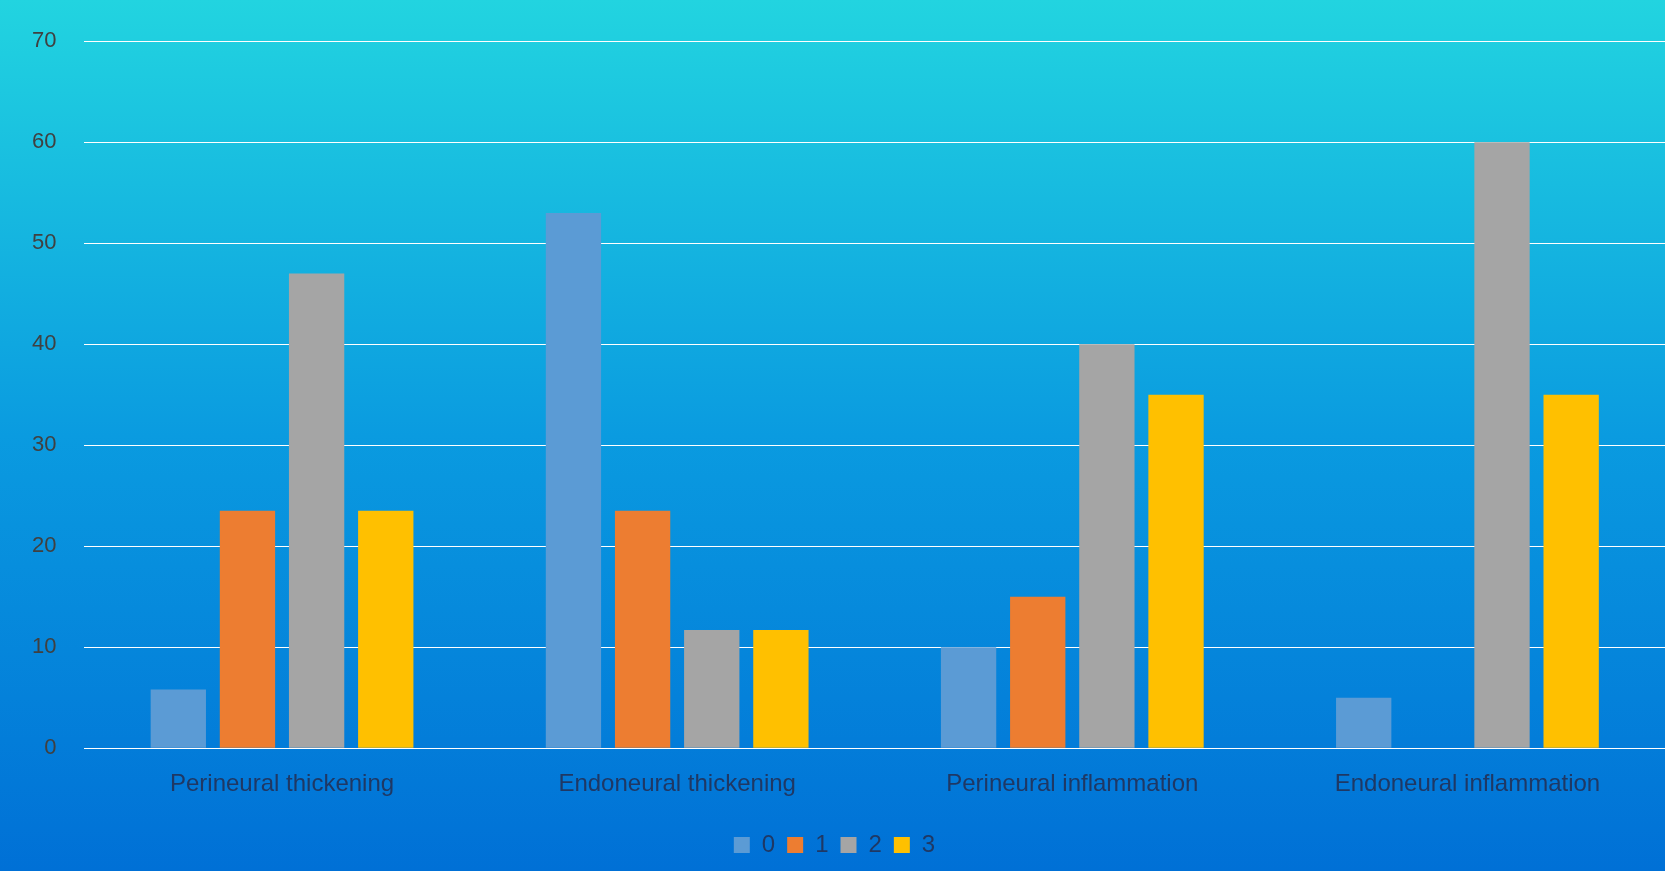 This screenshot has height=871, width=1665. I want to click on y-tick-label: 60, so click(44, 141).